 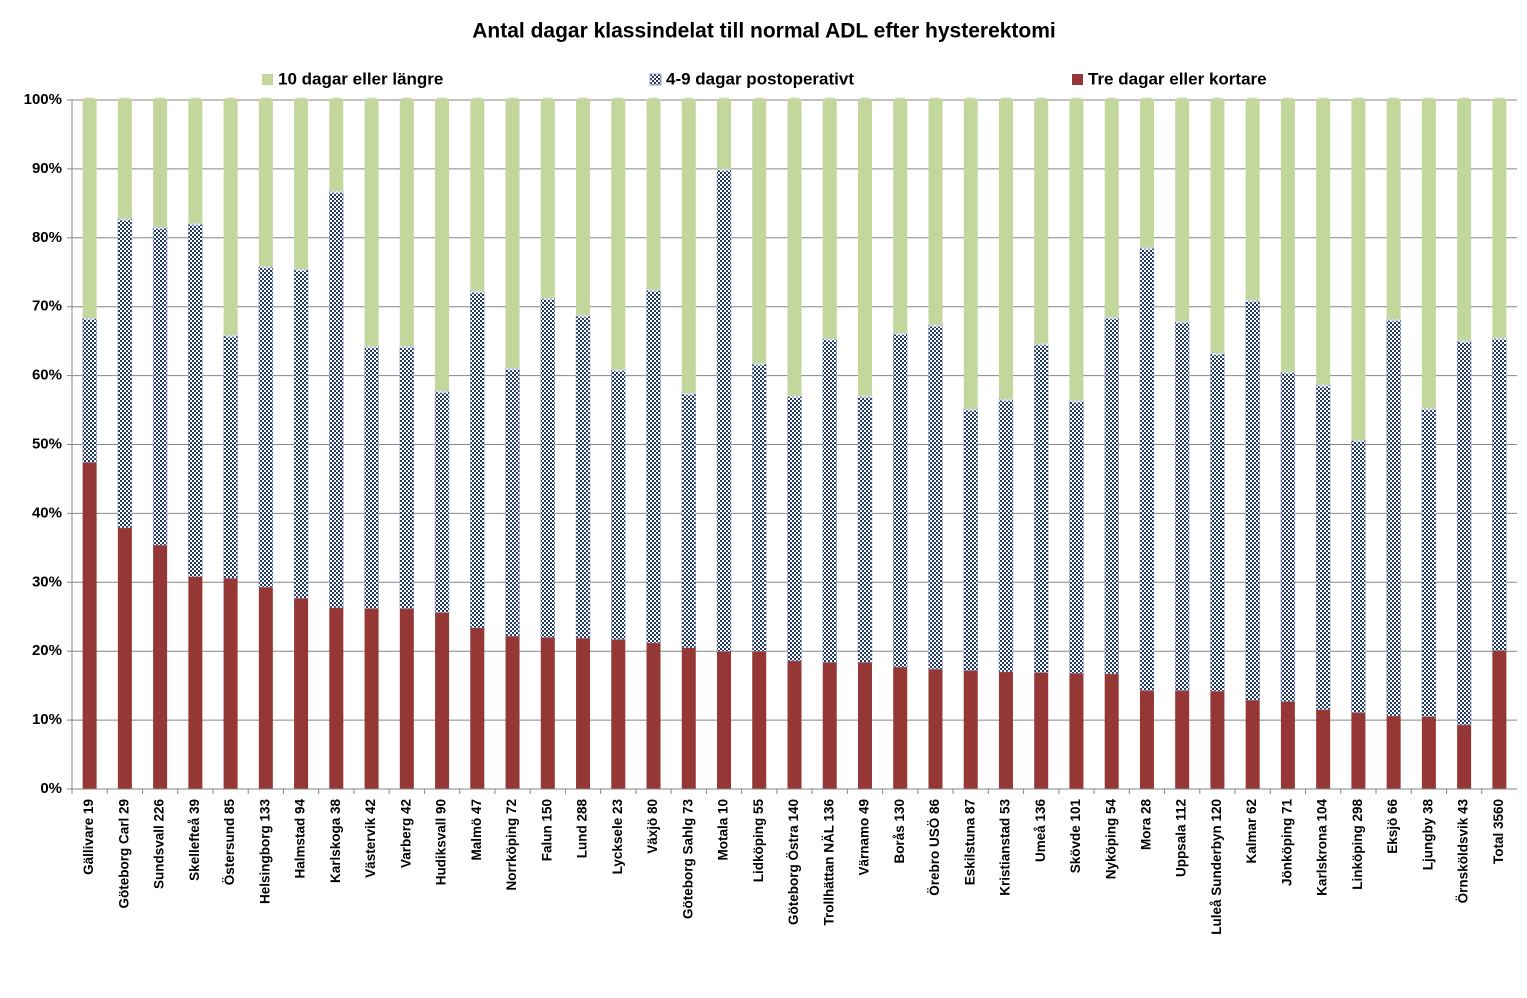 I want to click on x-tick-label: Falun 150, so click(x=546, y=830).